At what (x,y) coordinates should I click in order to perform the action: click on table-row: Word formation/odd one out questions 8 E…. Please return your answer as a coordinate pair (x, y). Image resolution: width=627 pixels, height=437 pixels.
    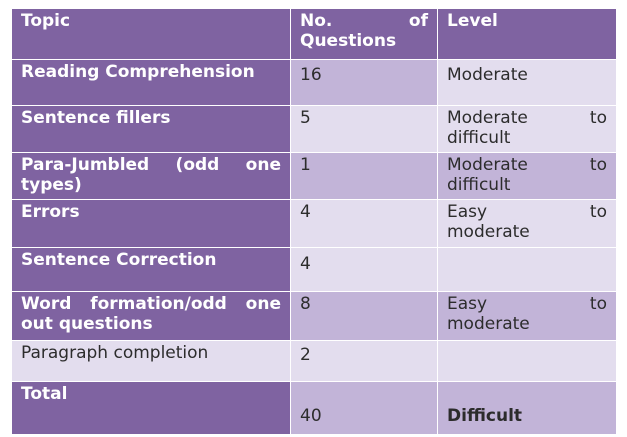
    Looking at the image, I should click on (314, 316).